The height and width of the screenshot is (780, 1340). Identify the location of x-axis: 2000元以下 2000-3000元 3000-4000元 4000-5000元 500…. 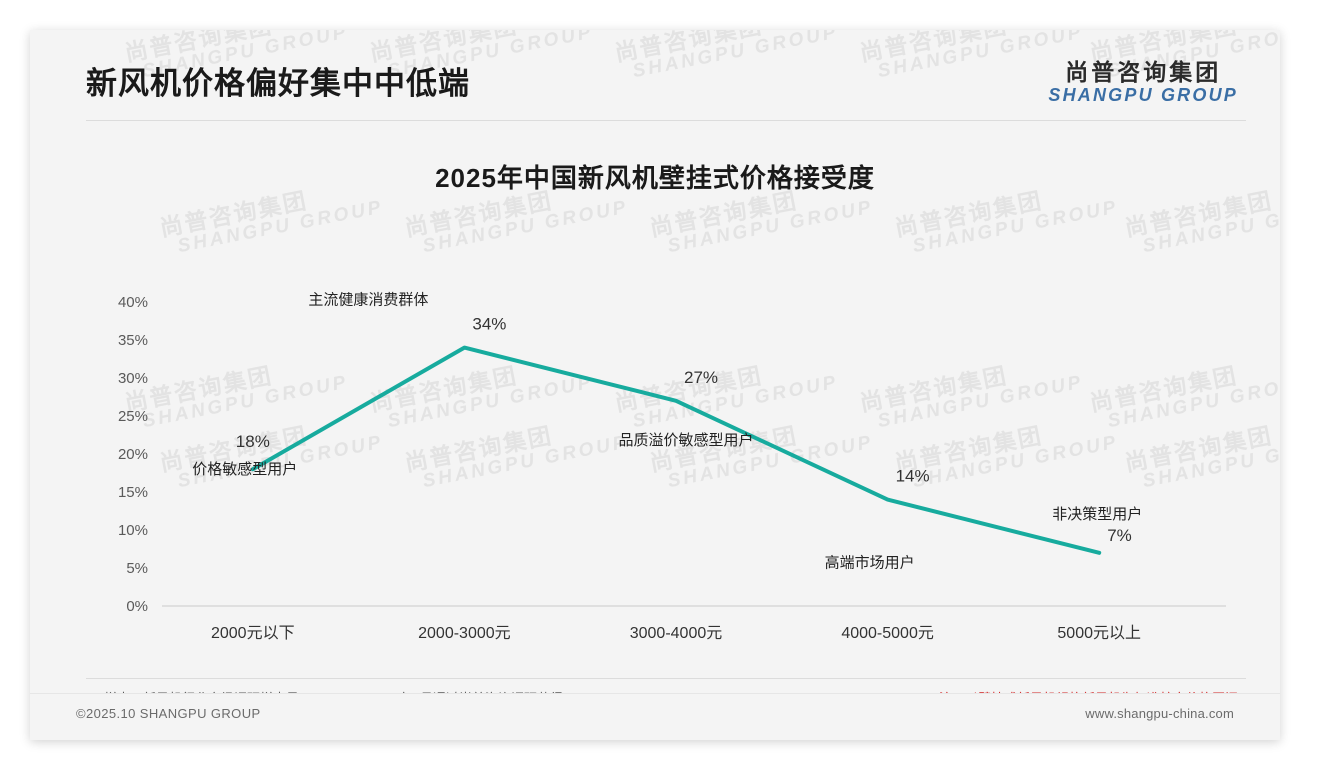
(694, 623).